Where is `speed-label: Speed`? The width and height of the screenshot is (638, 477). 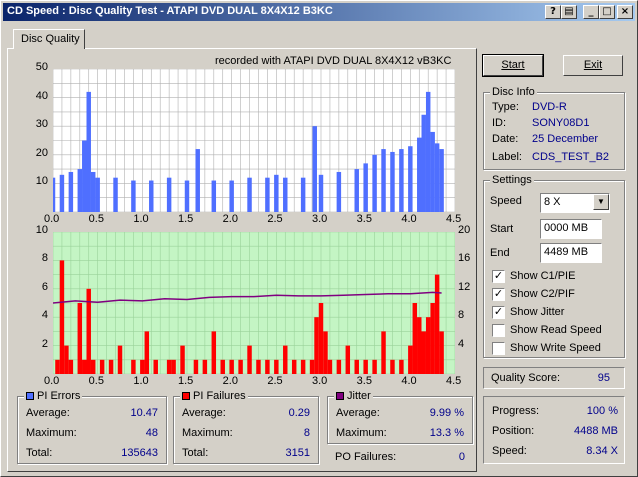 speed-label: Speed is located at coordinates (506, 201).